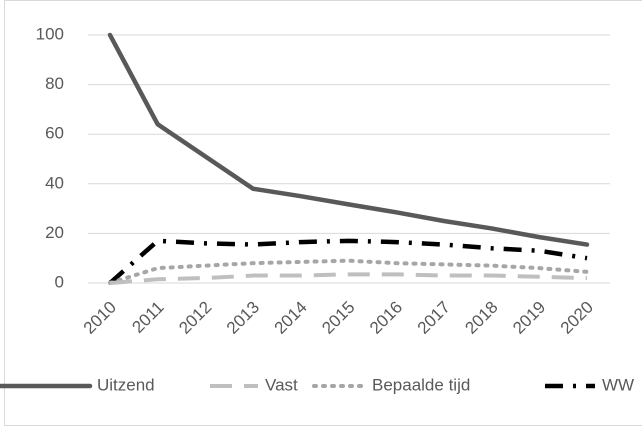 This screenshot has height=426, width=642. Describe the element at coordinates (481, 318) in the screenshot. I see `x-tick-label: 2018` at that location.